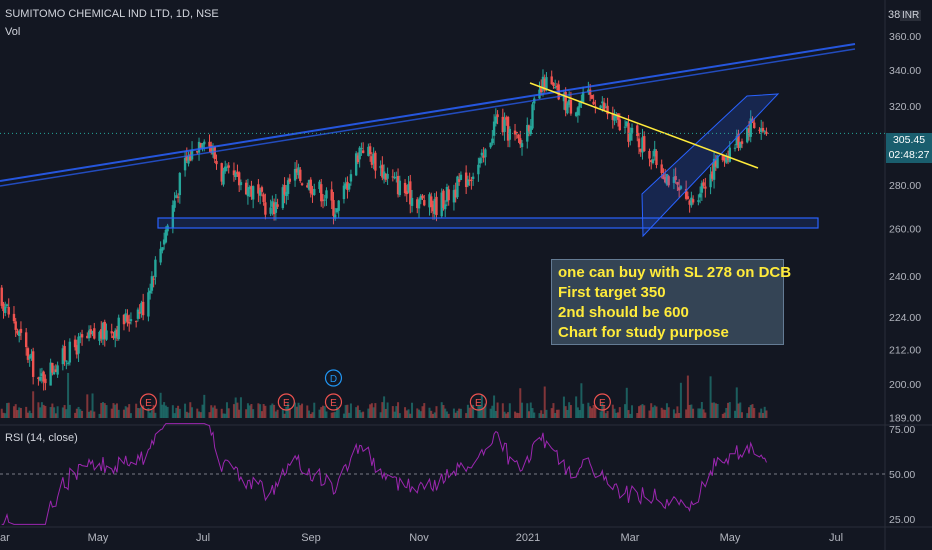  Describe the element at coordinates (98, 538) in the screenshot. I see `time-tick-label: May` at that location.